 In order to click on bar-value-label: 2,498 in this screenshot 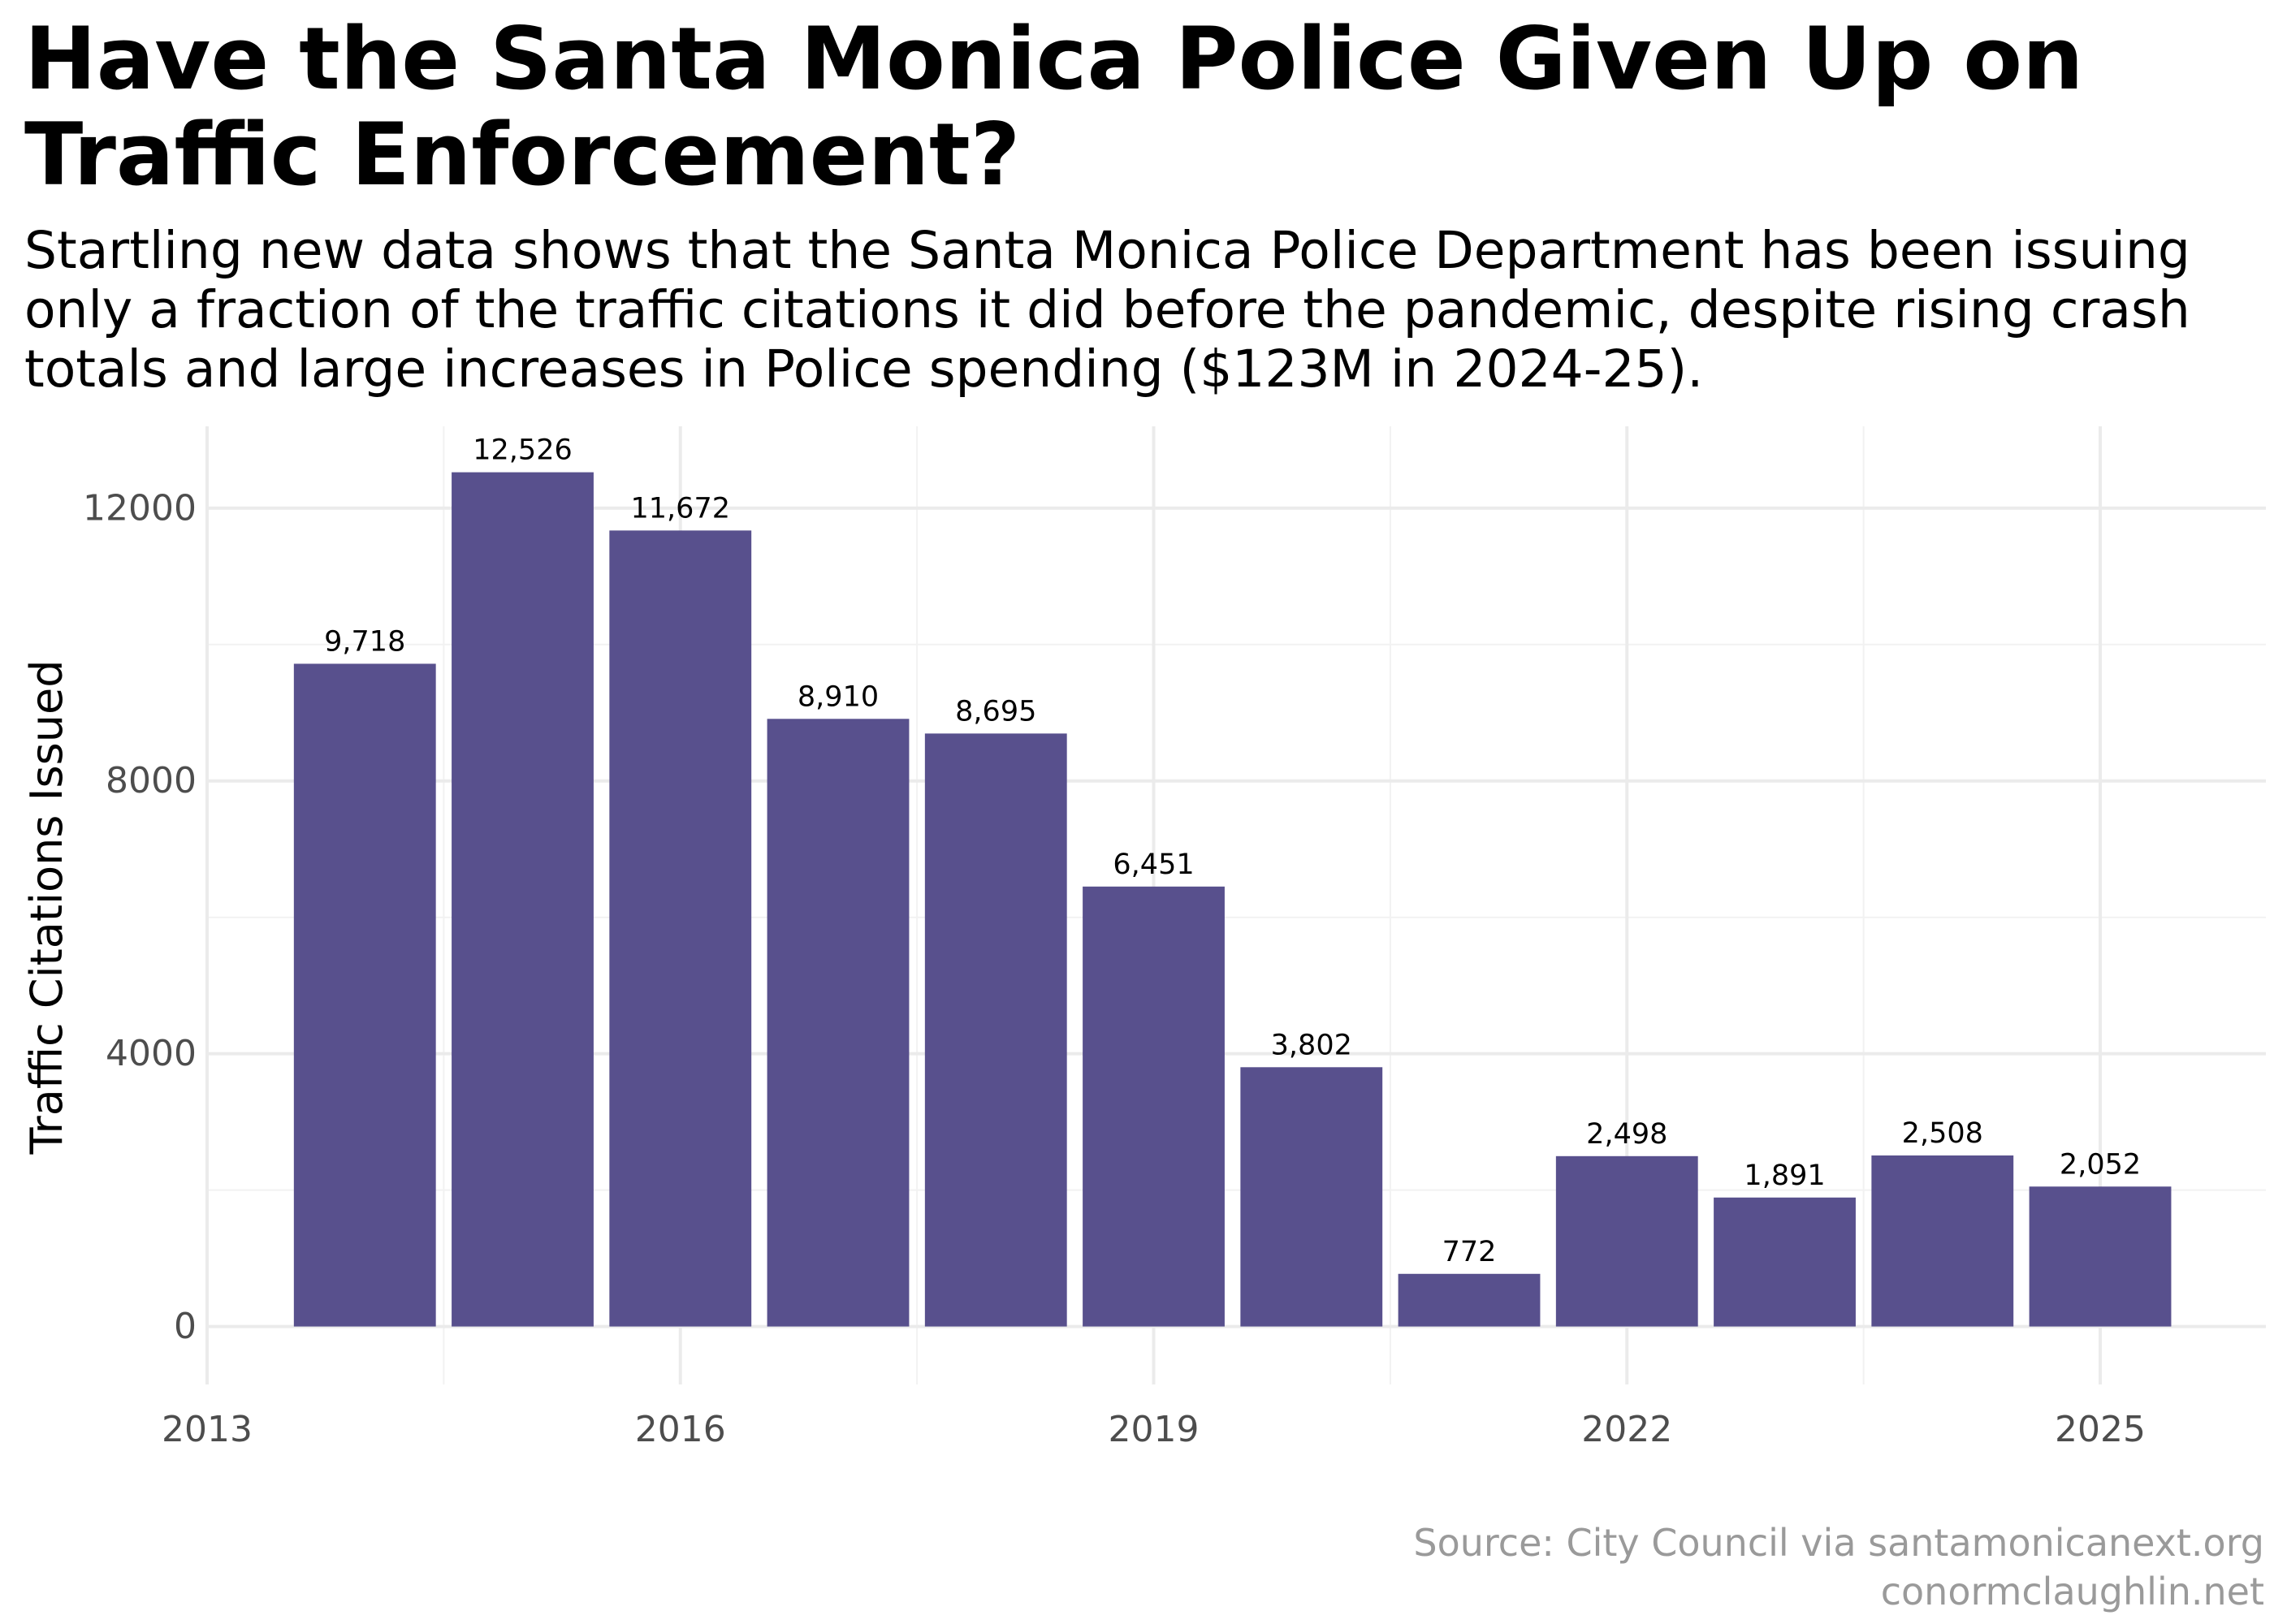, I will do `click(1626, 1135)`.